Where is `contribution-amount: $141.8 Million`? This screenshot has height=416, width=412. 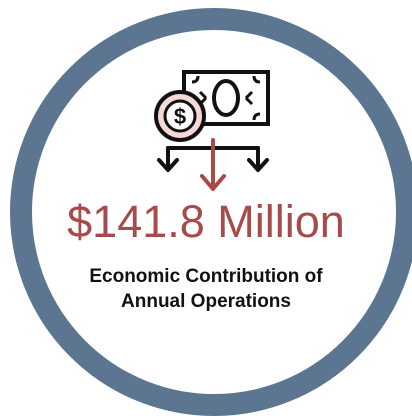 contribution-amount: $141.8 Million is located at coordinates (206, 221).